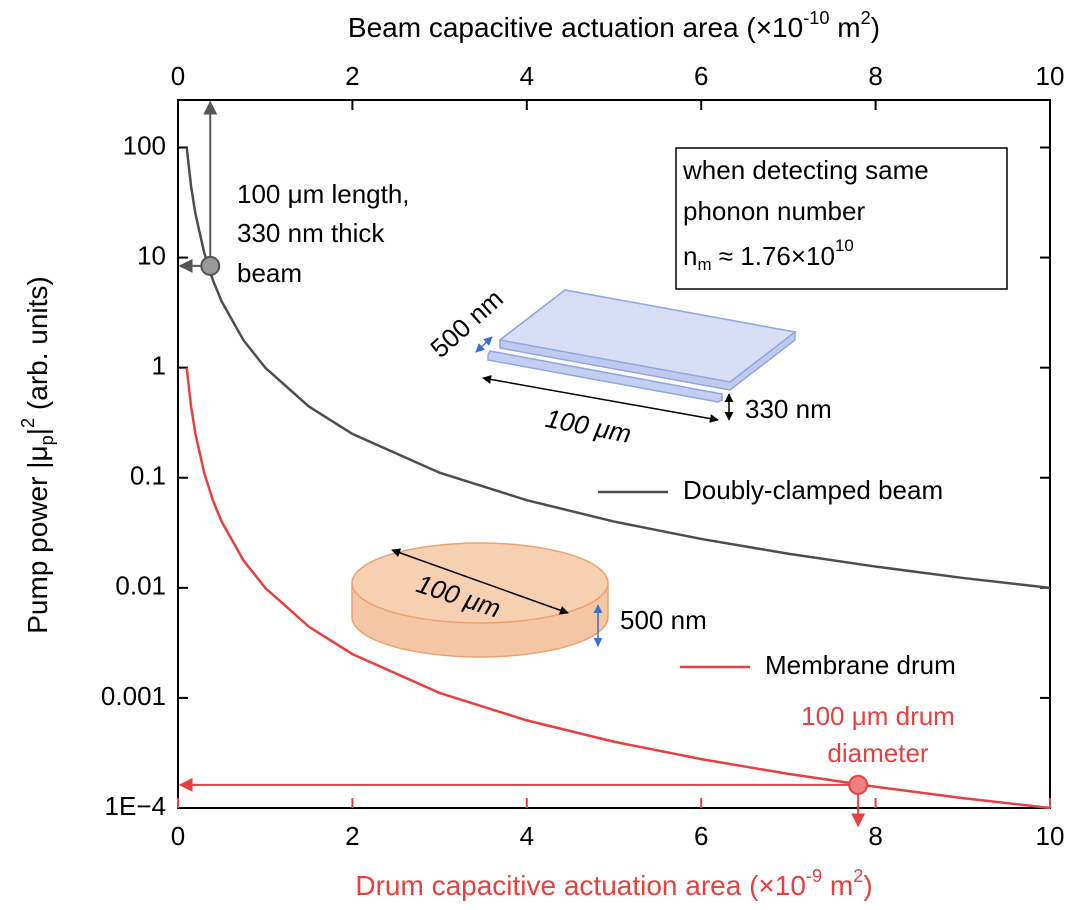 The height and width of the screenshot is (910, 1076). I want to click on label-part: n, so click(690, 256).